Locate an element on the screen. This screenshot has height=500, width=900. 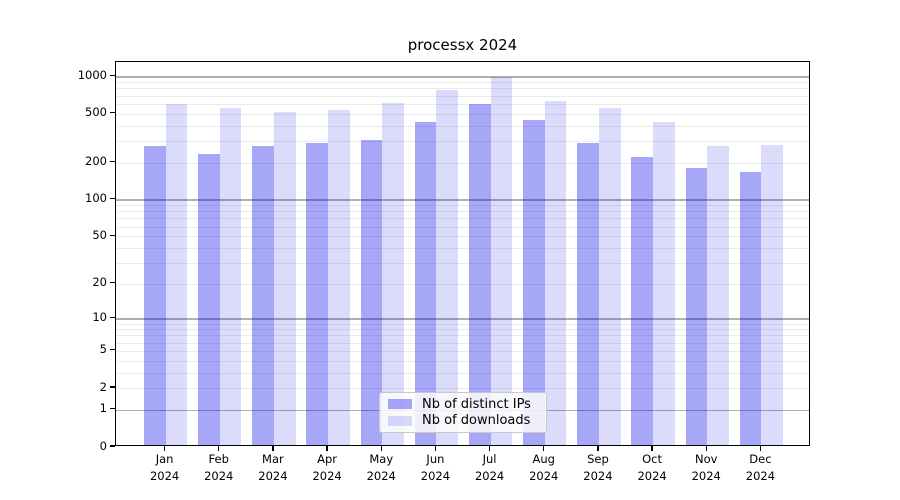
x-tick-month: Oct is located at coordinates (652, 459).